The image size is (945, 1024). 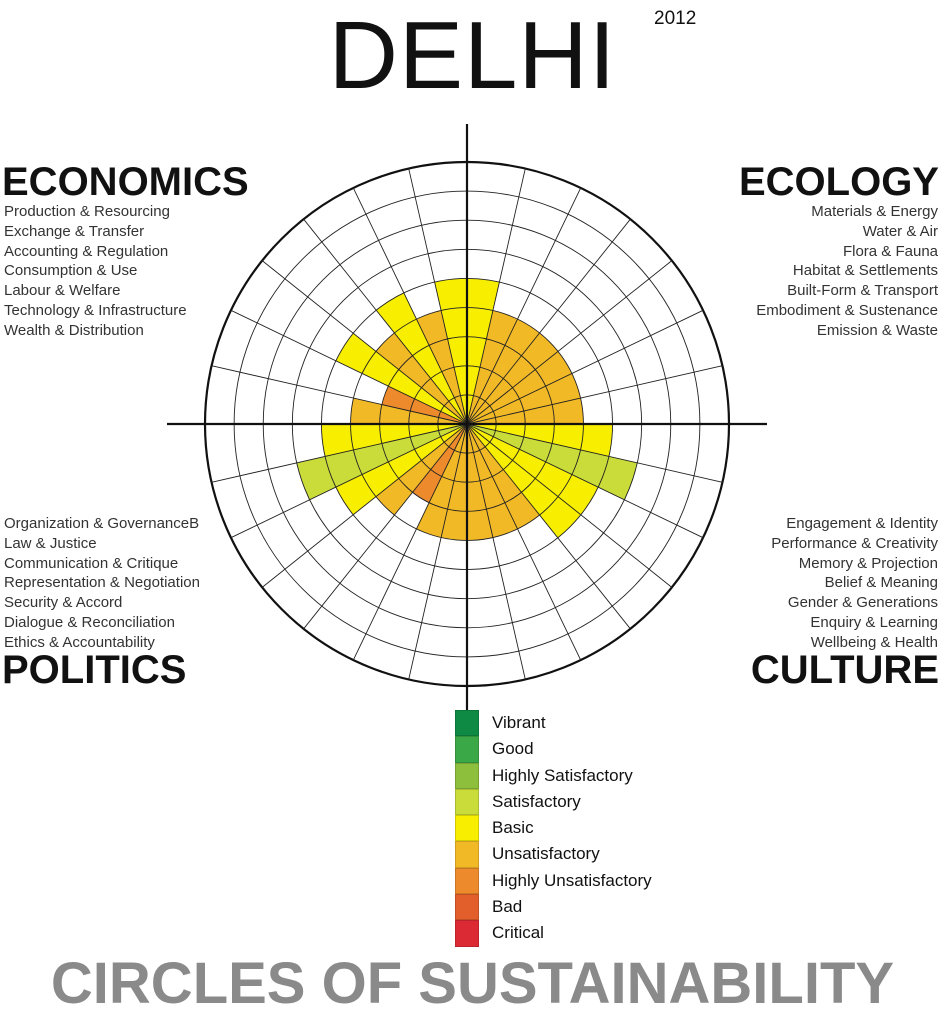 I want to click on economics-item: Labour & Welfare, so click(x=62, y=291).